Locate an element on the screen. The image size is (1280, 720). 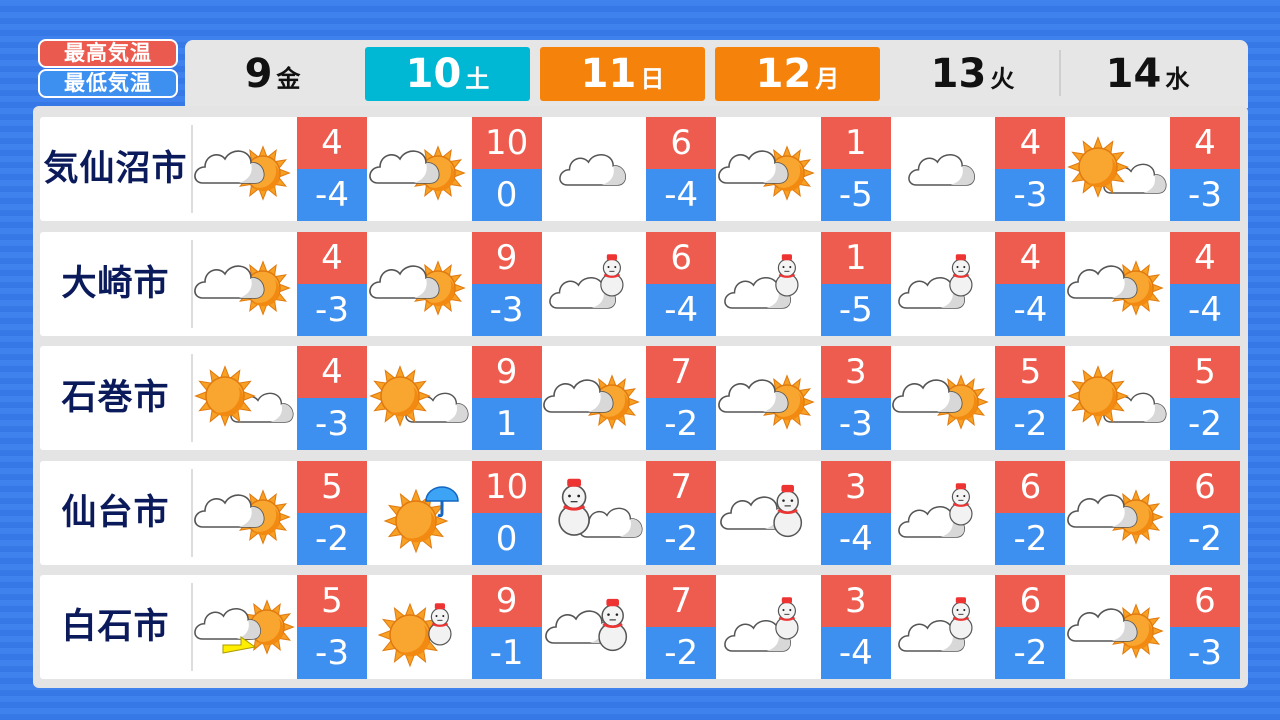
sun-rain-icon is located at coordinates (420, 513).